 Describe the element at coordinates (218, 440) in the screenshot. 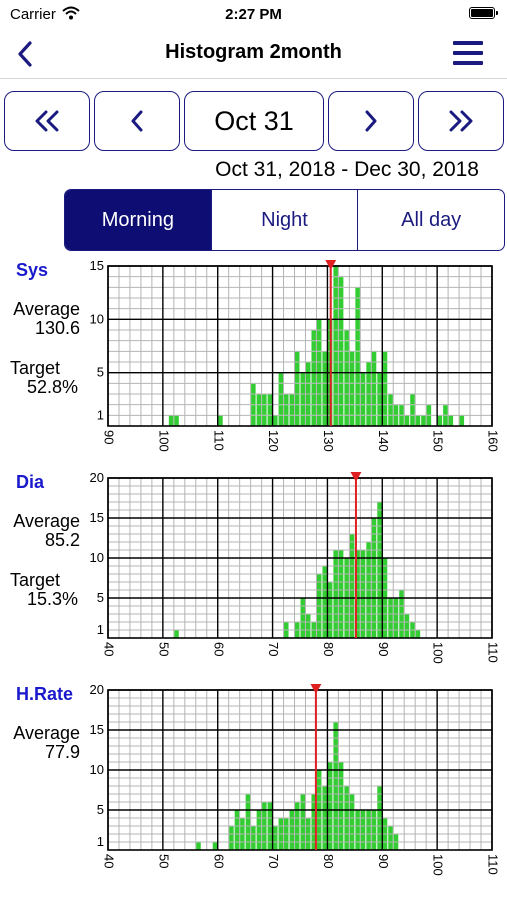

I see `x-tick-label: 110` at that location.